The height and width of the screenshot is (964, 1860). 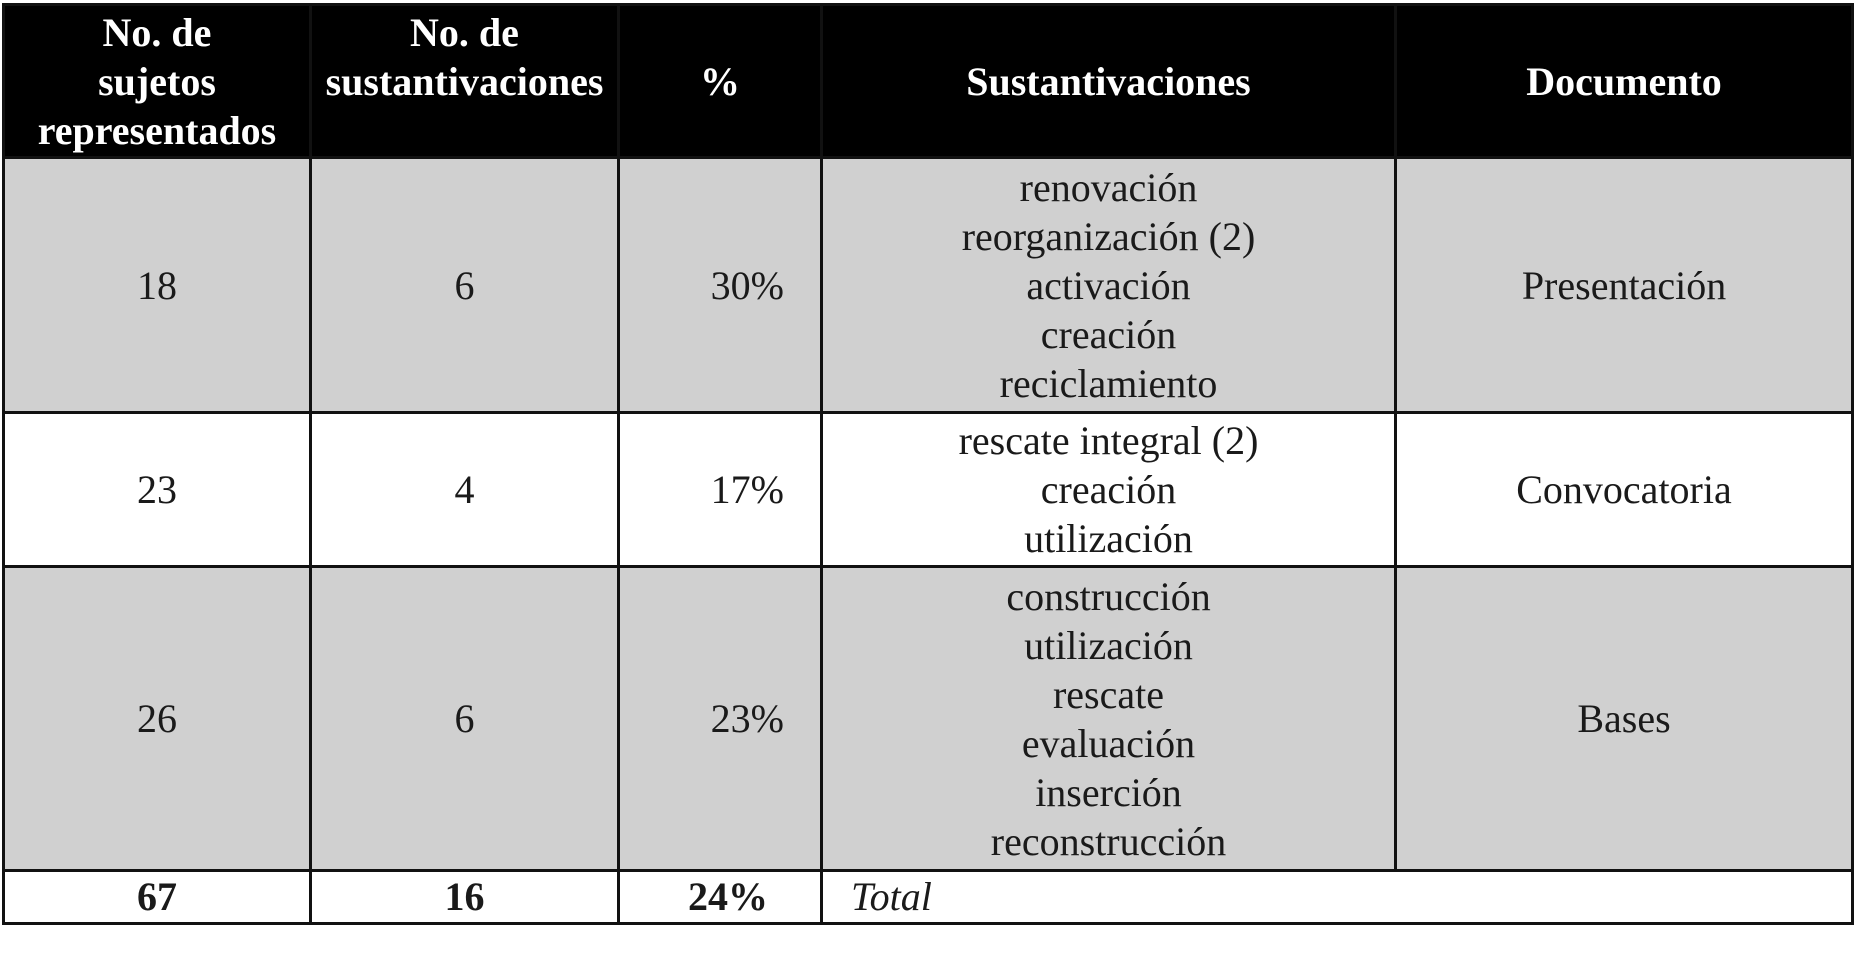 I want to click on header-percent: %, so click(x=720, y=81).